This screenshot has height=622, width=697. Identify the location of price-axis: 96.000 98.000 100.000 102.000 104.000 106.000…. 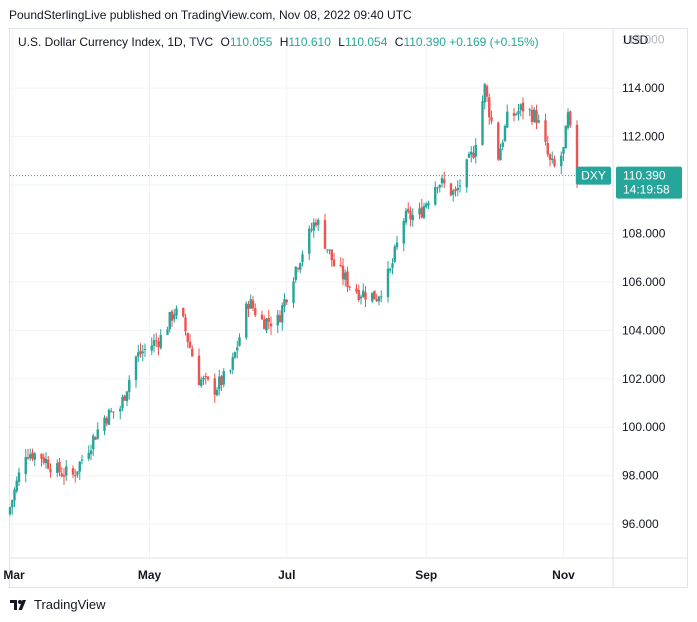
(639, 307).